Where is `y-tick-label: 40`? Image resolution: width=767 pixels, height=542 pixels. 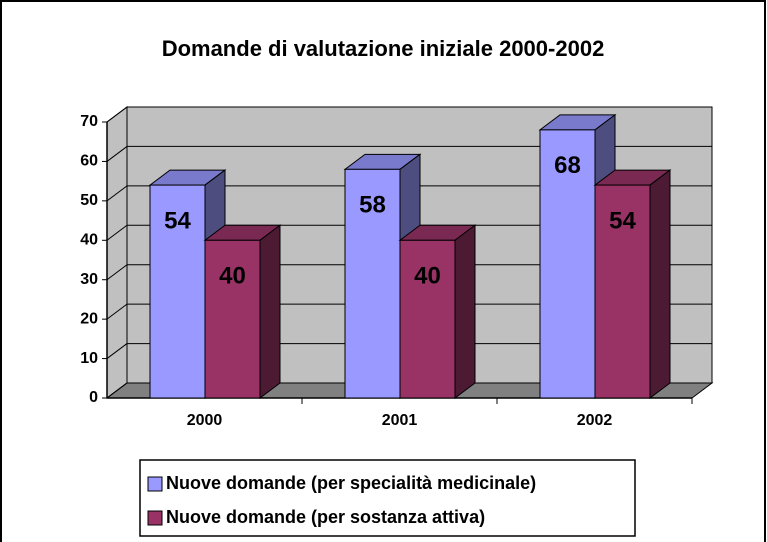 y-tick-label: 40 is located at coordinates (89, 240).